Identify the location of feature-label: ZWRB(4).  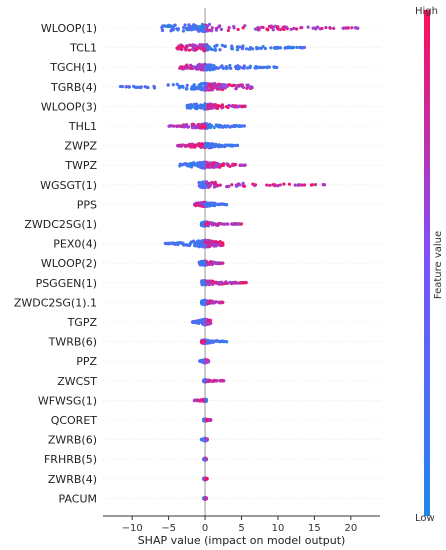
(72, 479).